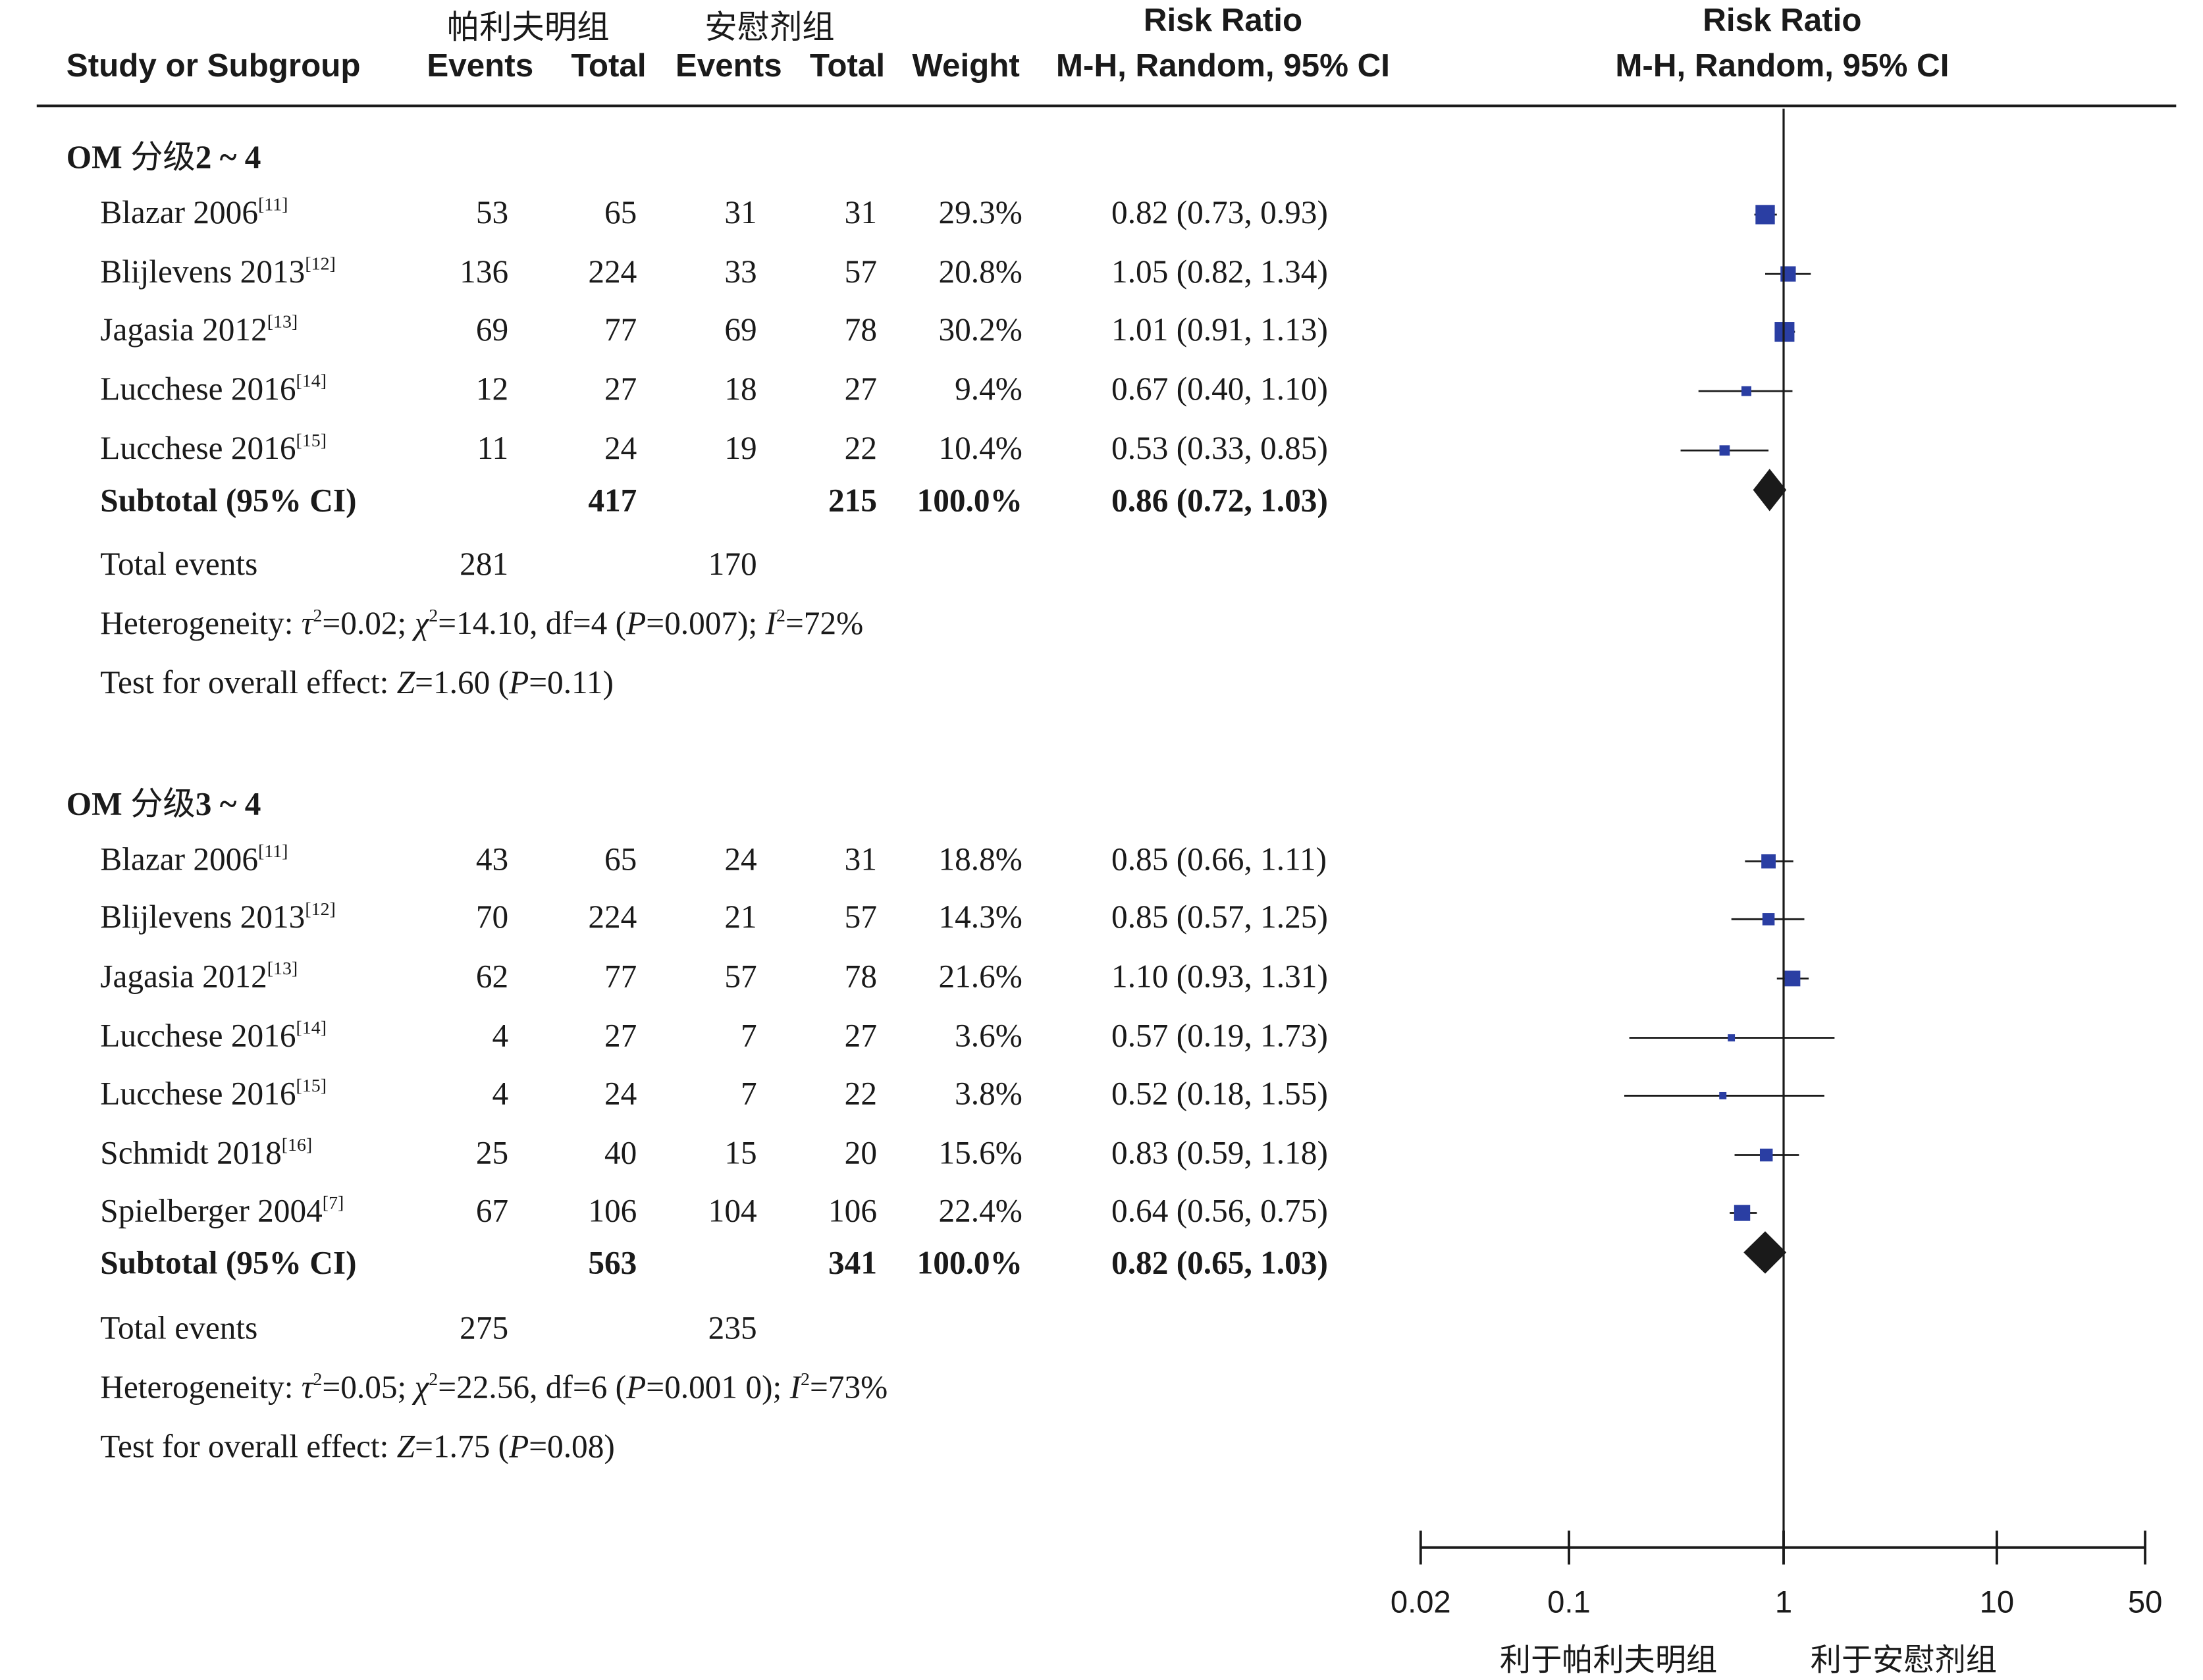 This screenshot has width=2203, height=1680. I want to click on subtotal-treatment-total: 563, so click(612, 1263).